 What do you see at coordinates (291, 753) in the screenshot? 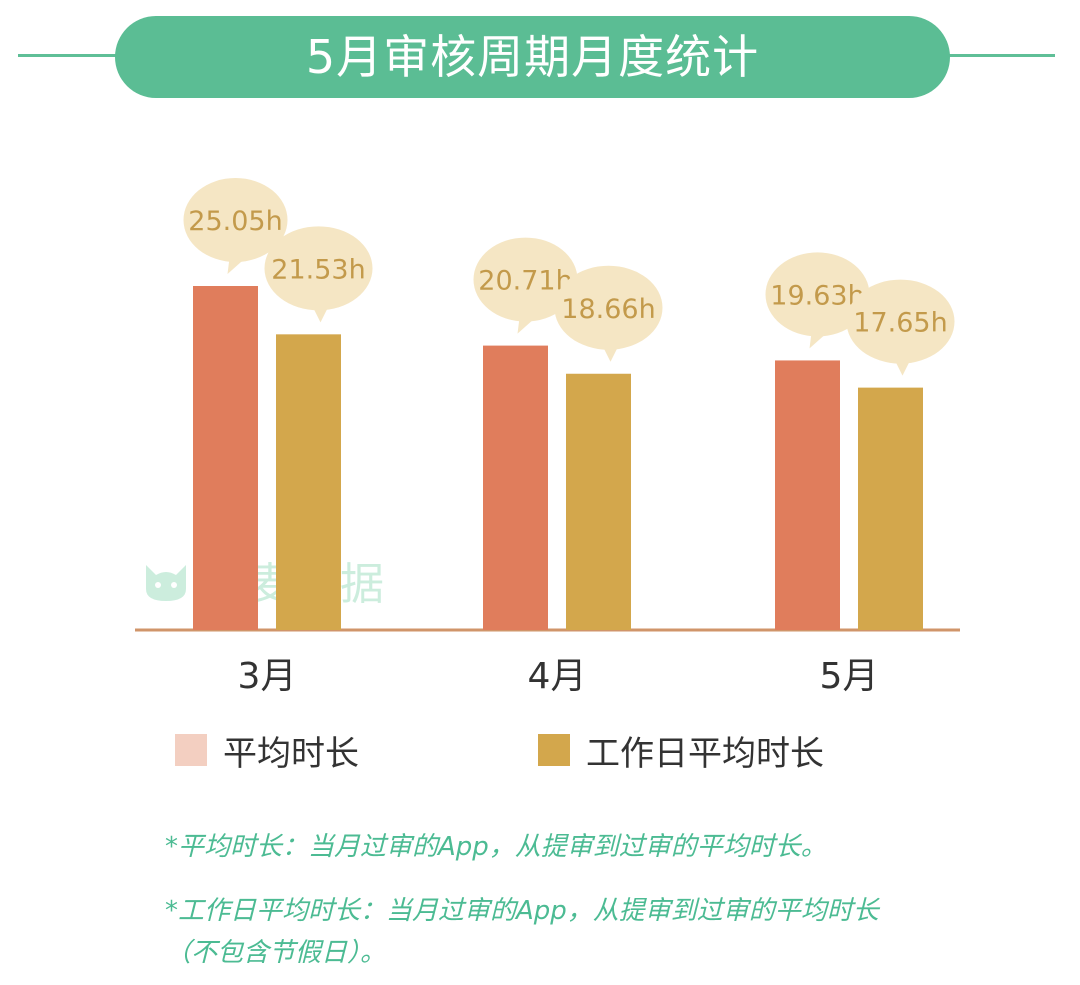
I see `legend-label-average: 平均时长` at bounding box center [291, 753].